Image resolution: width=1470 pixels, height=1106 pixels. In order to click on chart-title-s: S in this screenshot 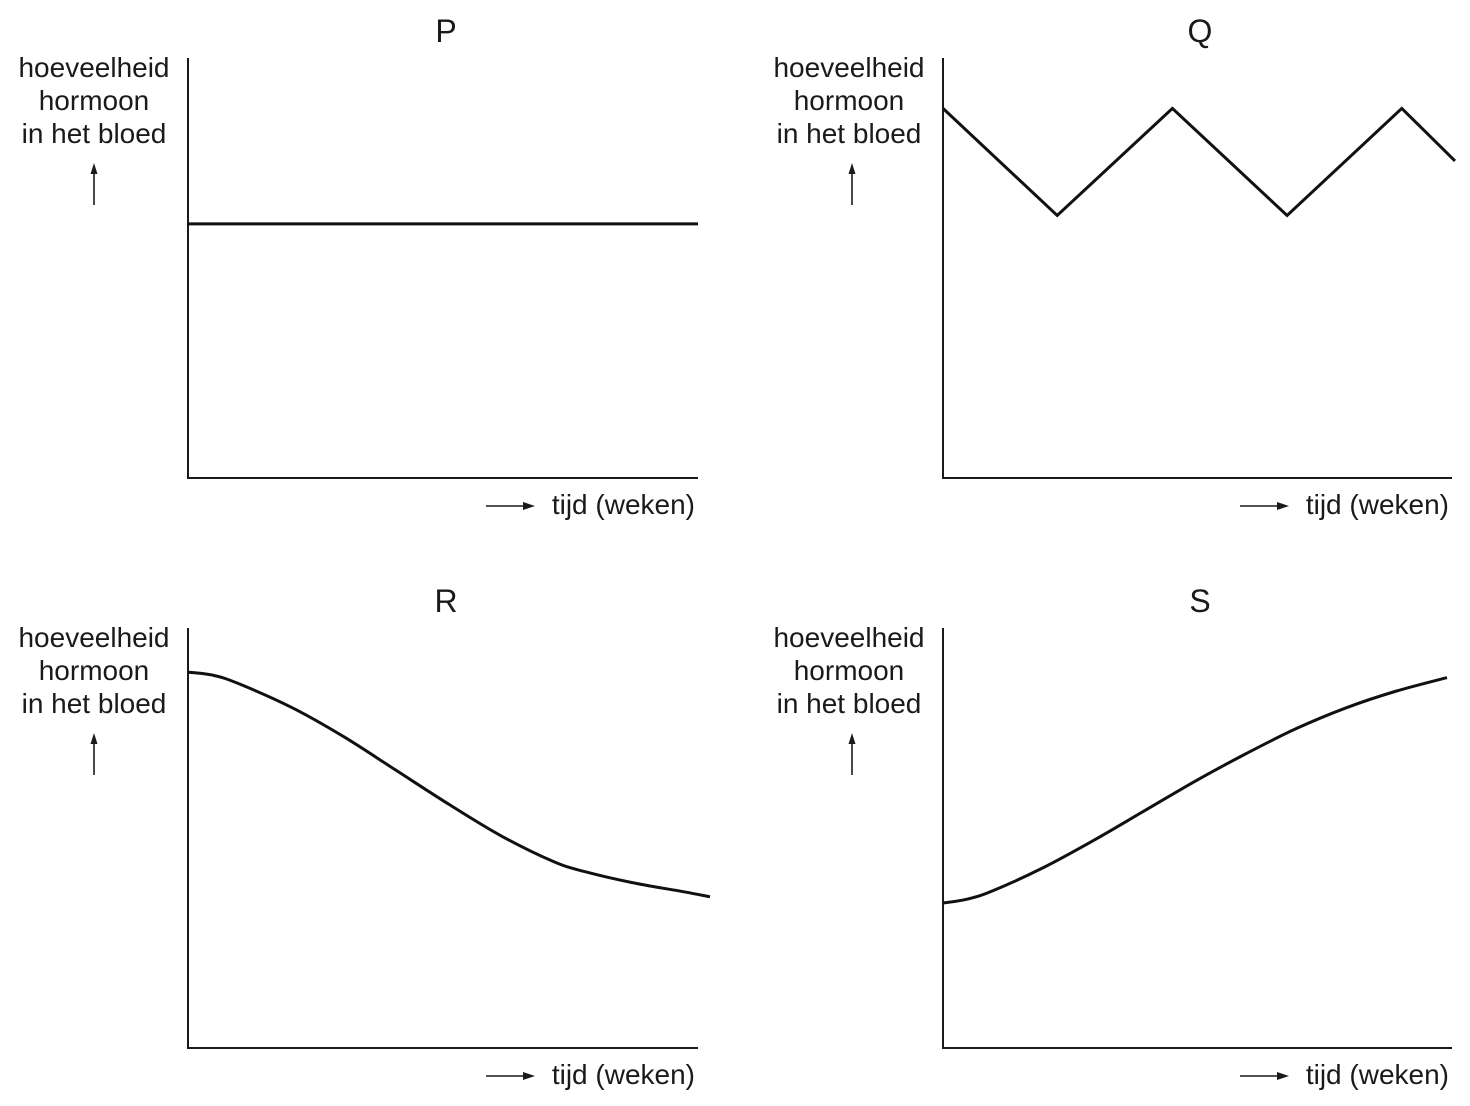, I will do `click(1199, 601)`.